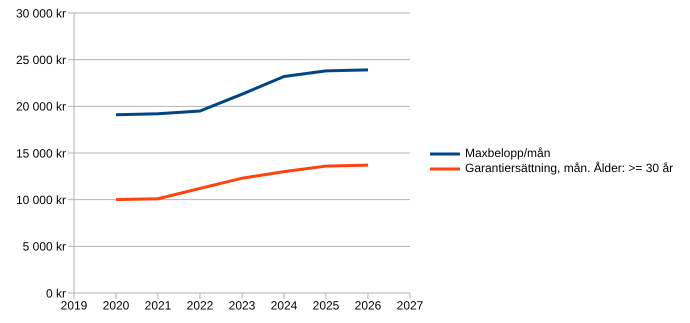  What do you see at coordinates (326, 305) in the screenshot?
I see `x-tick-label: 2025` at bounding box center [326, 305].